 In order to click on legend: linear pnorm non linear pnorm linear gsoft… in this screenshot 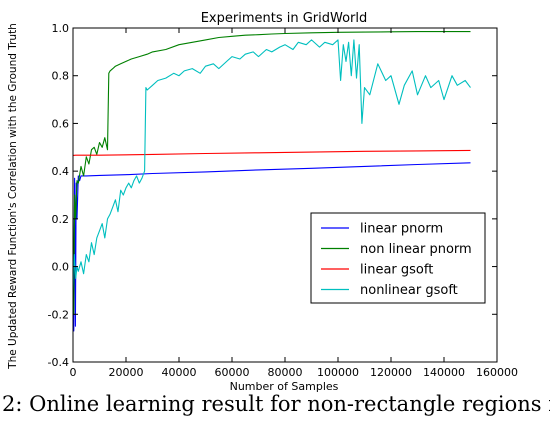, I will do `click(398, 258)`.